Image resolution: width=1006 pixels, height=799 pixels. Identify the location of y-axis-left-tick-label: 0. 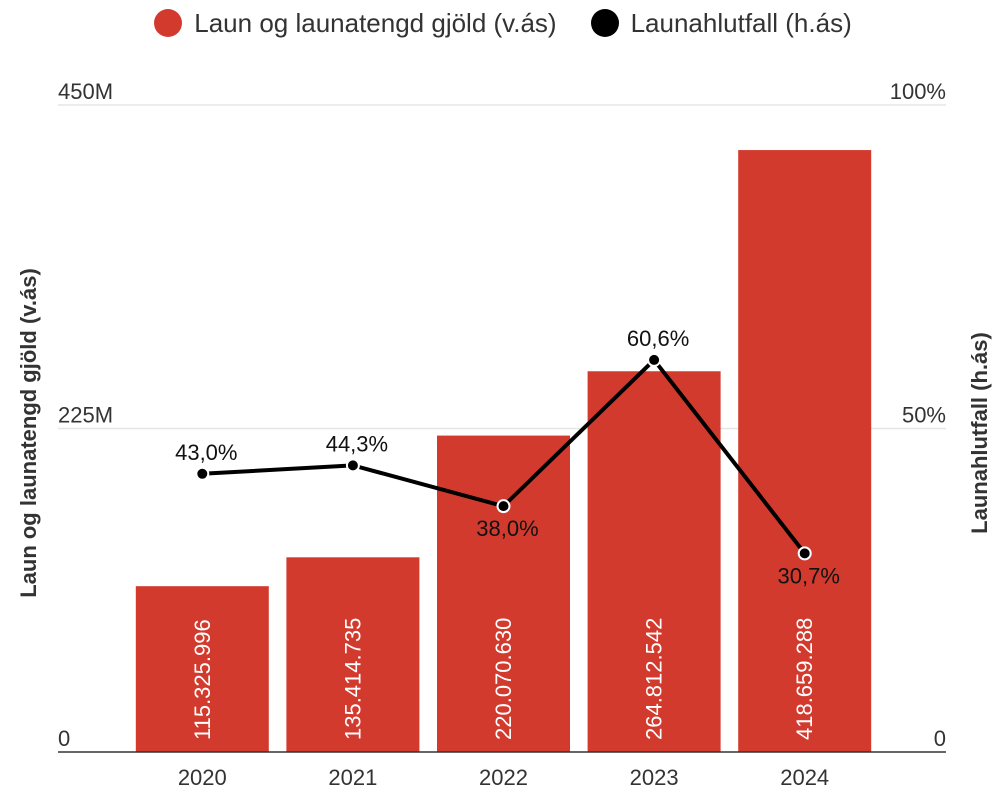
(64, 738).